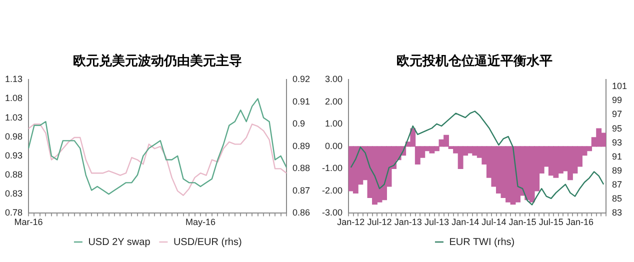  What do you see at coordinates (494, 222) in the screenshot?
I see `x-tick-label: Jul-14` at bounding box center [494, 222].